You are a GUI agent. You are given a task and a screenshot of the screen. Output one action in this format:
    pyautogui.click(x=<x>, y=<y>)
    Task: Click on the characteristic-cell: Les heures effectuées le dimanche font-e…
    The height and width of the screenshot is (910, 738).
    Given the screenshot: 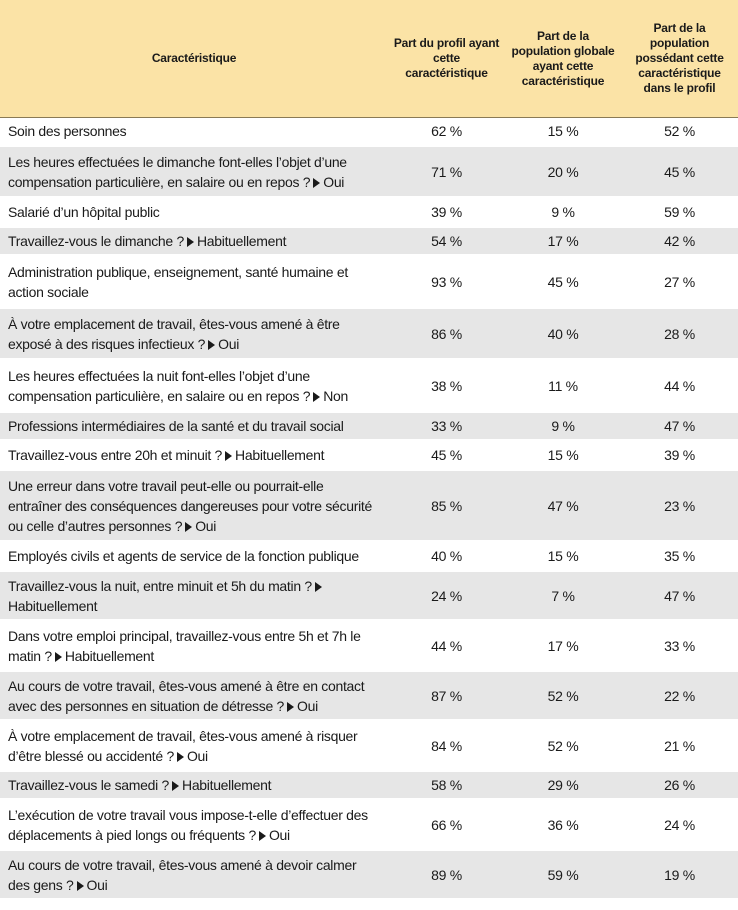 What is the action you would take?
    pyautogui.click(x=194, y=171)
    